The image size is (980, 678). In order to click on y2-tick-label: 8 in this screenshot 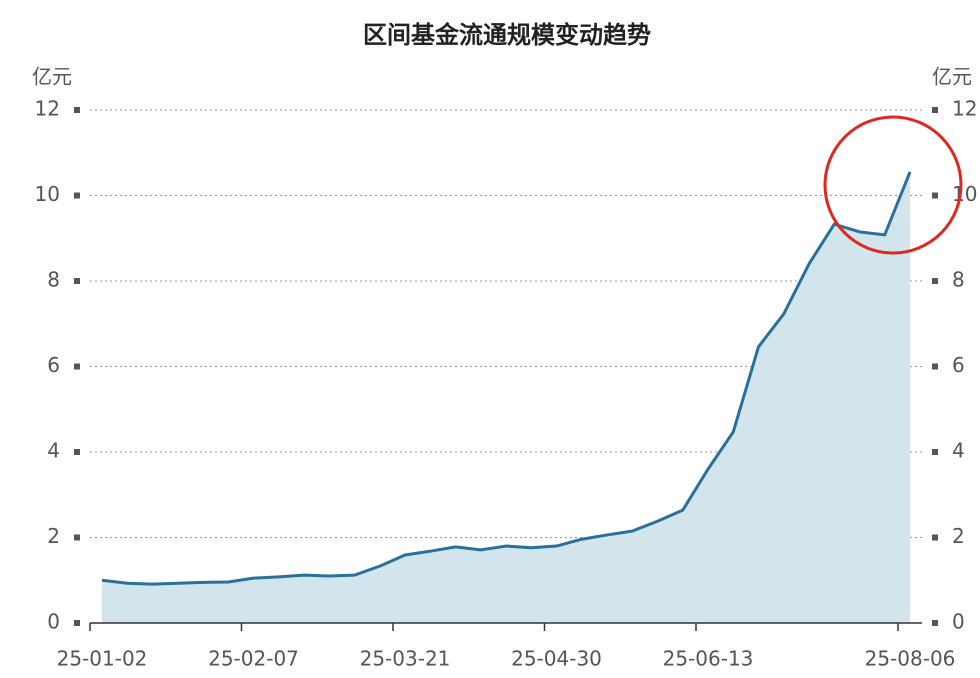, I will do `click(958, 280)`.